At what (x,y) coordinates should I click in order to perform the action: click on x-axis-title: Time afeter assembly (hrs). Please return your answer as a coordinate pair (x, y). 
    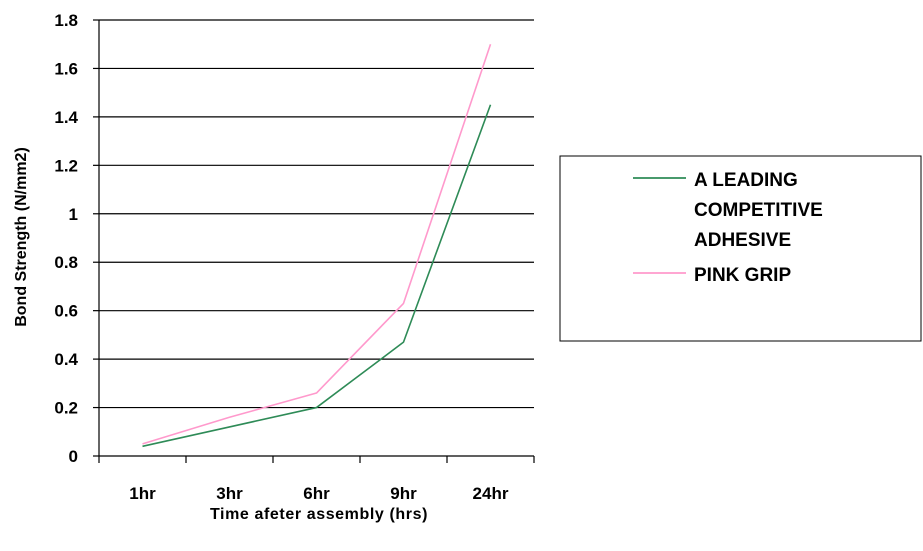
    Looking at the image, I should click on (319, 514).